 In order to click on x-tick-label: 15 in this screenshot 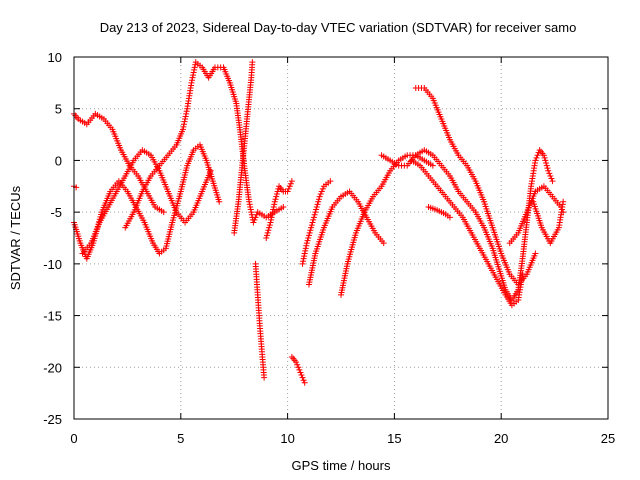, I will do `click(394, 438)`.